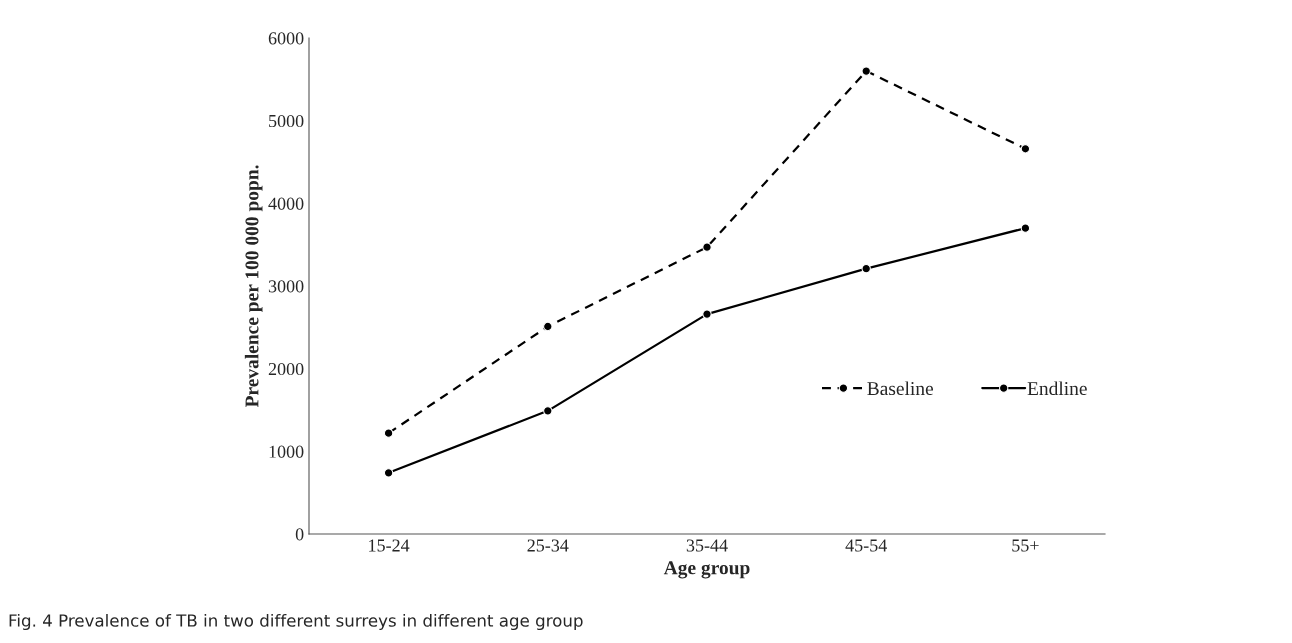 This screenshot has width=1292, height=643. What do you see at coordinates (900, 388) in the screenshot?
I see `legend-label: Baseline` at bounding box center [900, 388].